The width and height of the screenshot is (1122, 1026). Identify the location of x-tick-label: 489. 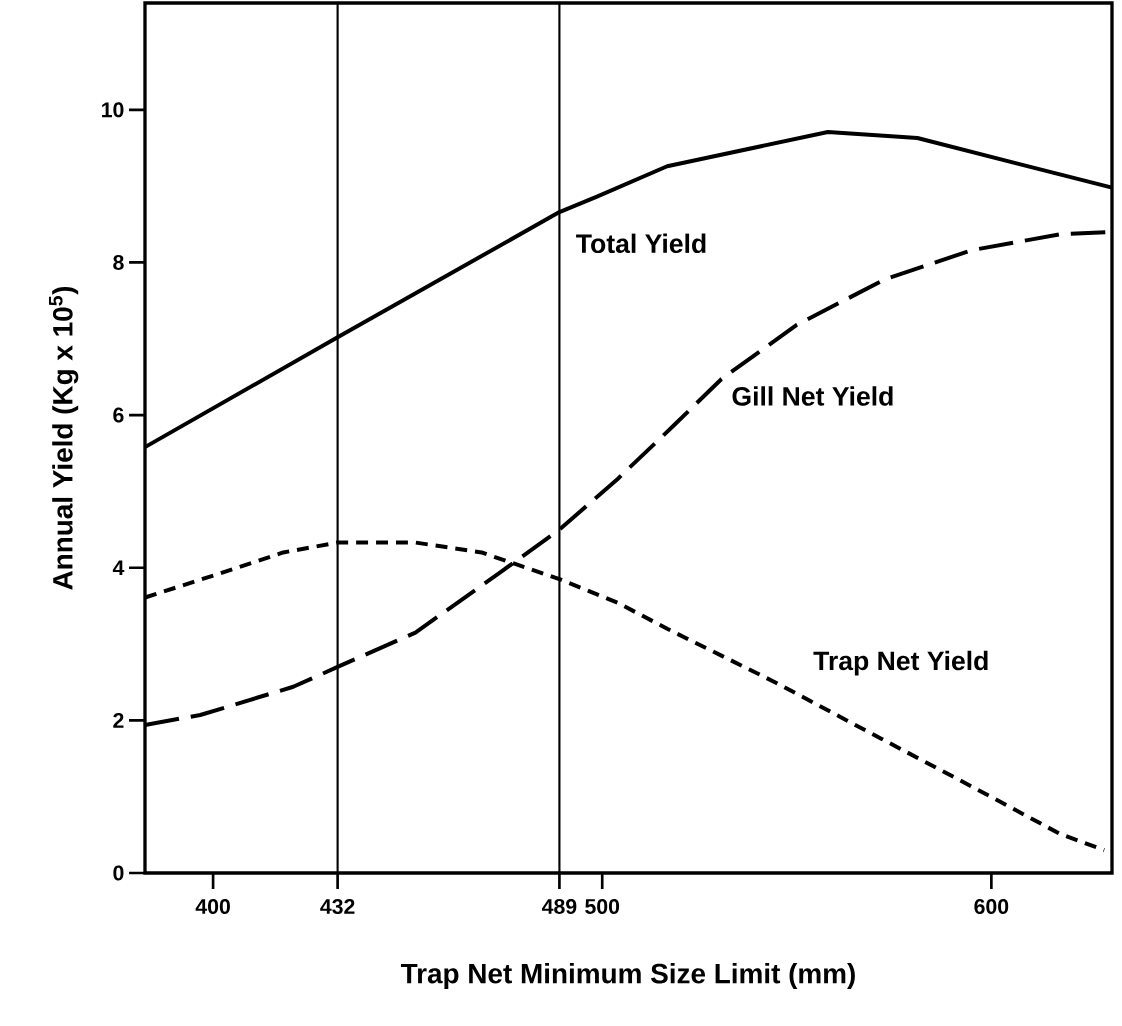
(559, 906).